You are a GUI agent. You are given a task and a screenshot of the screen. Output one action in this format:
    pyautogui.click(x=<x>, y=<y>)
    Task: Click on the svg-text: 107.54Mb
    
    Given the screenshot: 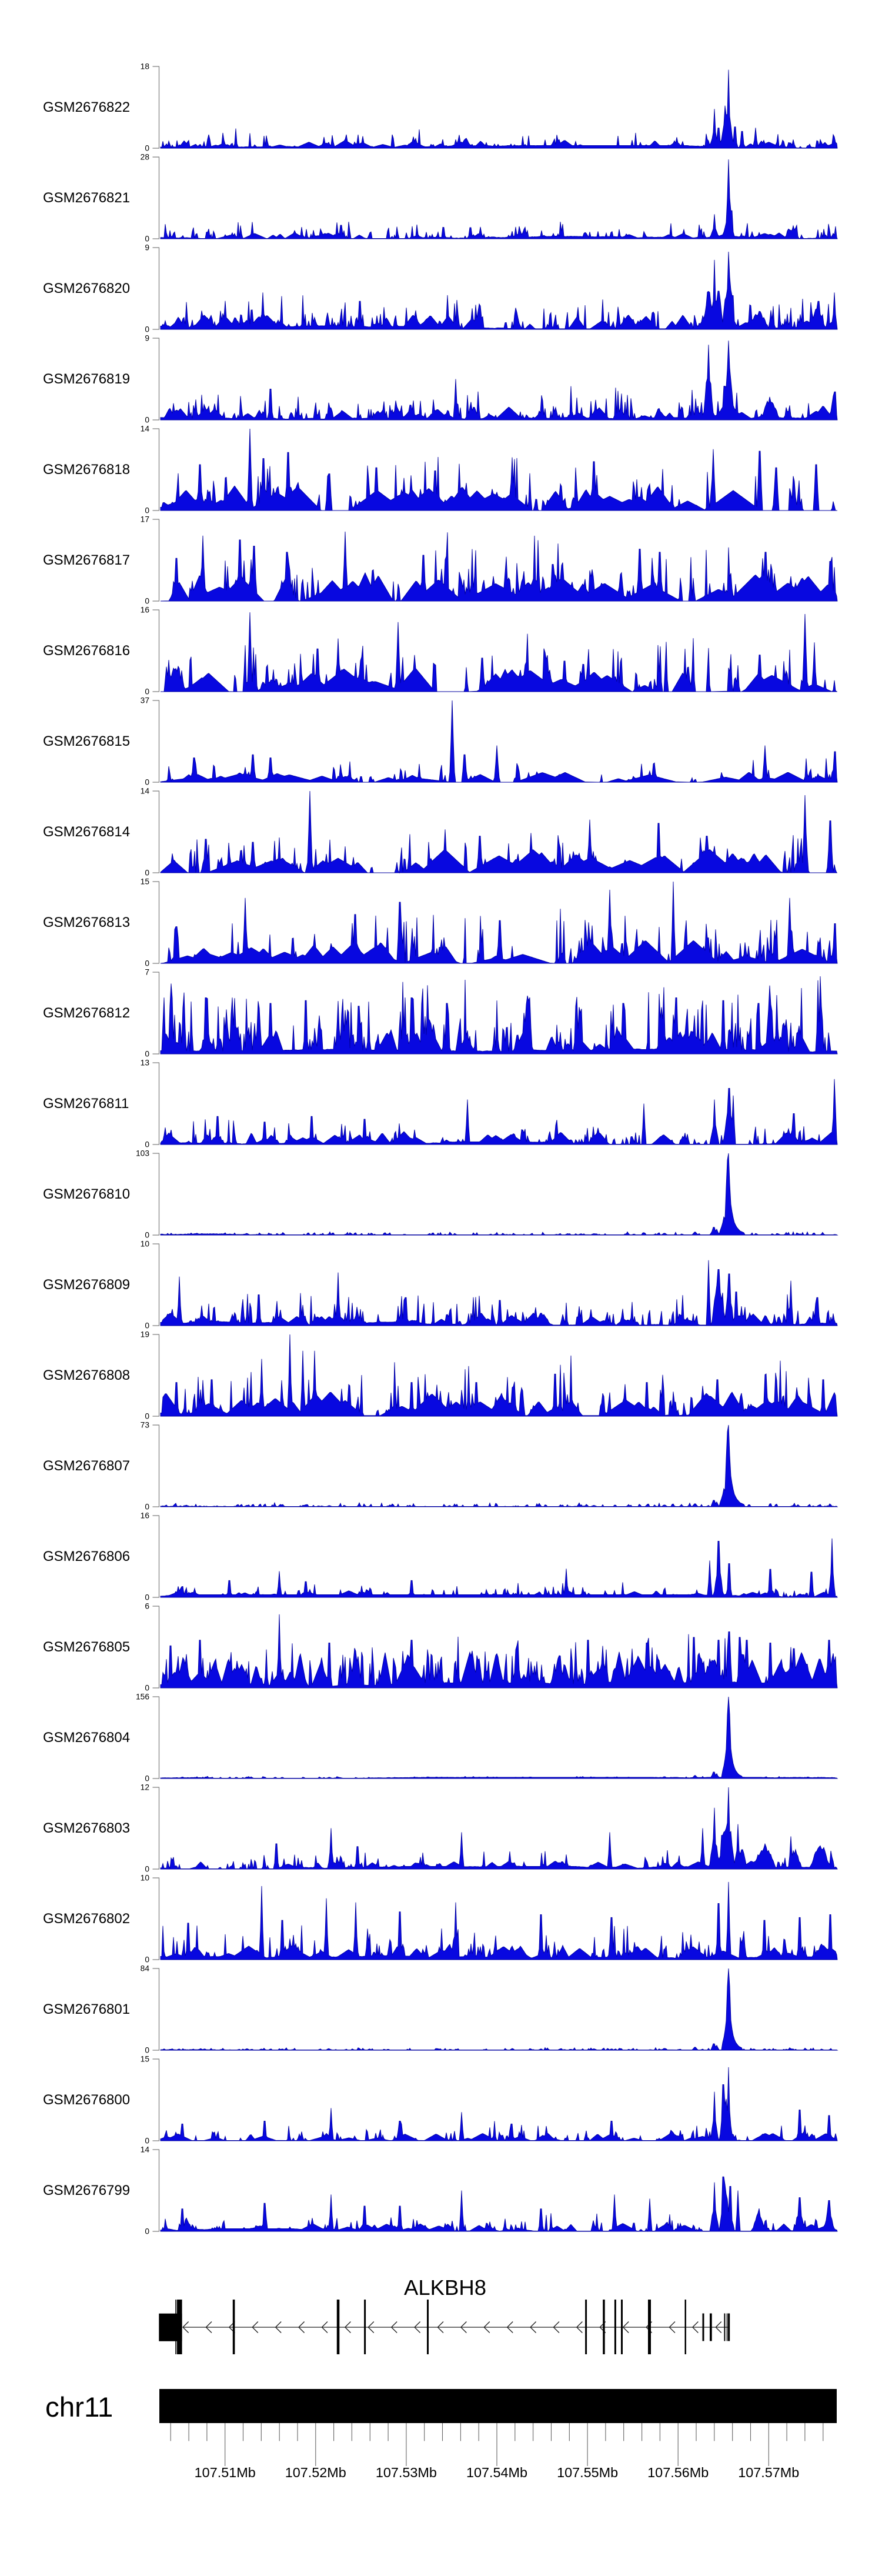 What is the action you would take?
    pyautogui.click(x=496, y=2472)
    